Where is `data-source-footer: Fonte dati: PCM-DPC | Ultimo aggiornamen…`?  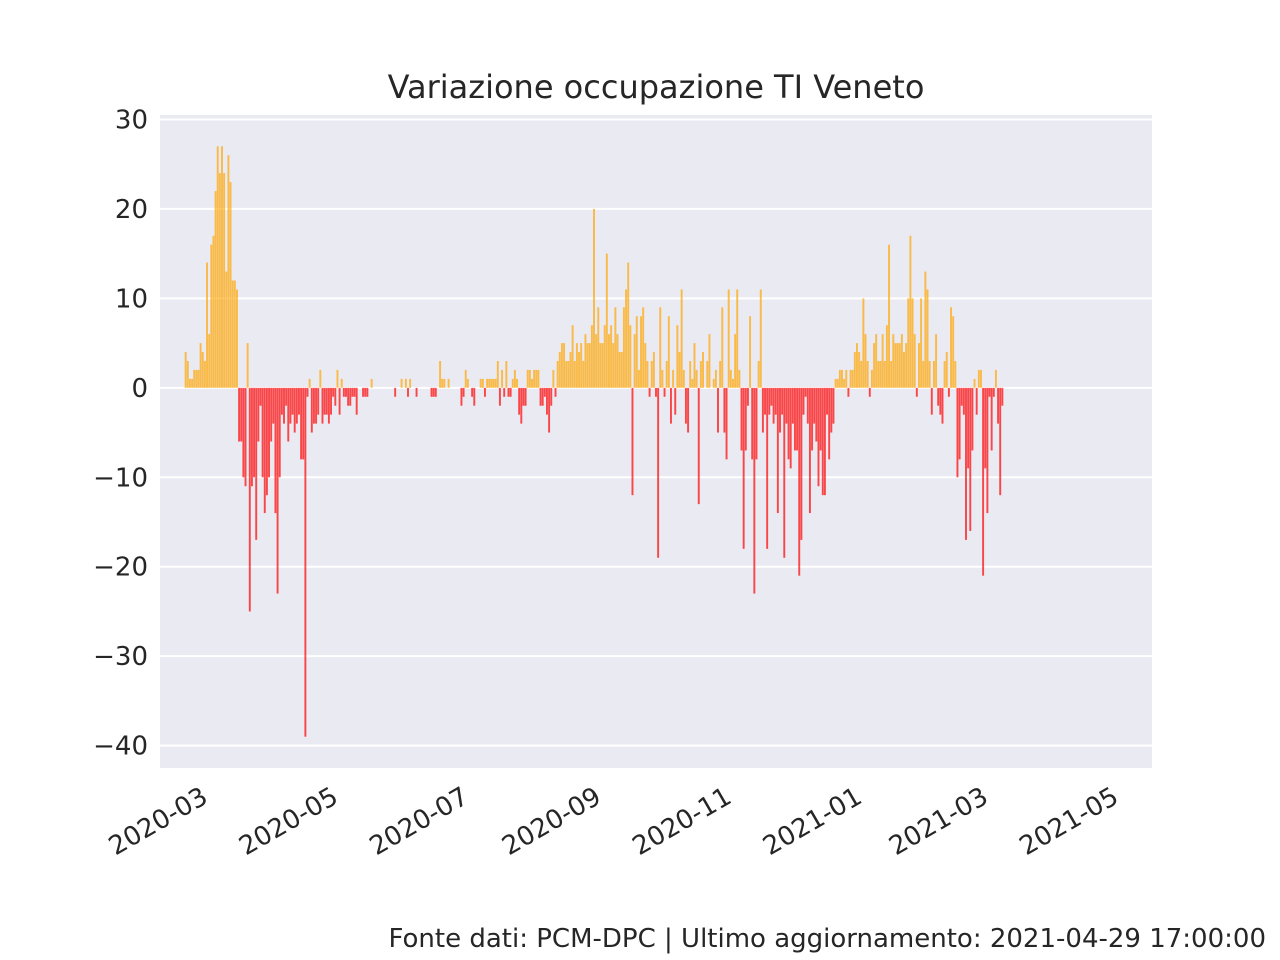 data-source-footer: Fonte dati: PCM-DPC | Ultimo aggiornamen… is located at coordinates (827, 939).